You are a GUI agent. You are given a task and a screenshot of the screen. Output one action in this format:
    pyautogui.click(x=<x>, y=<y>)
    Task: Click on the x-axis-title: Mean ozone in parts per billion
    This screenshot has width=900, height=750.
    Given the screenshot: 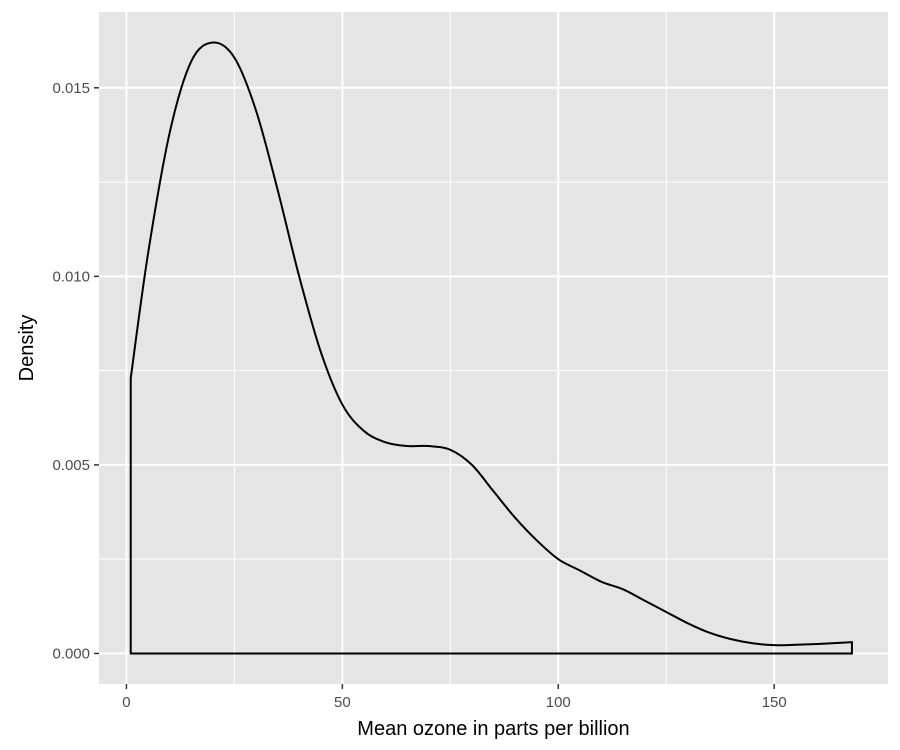 What is the action you would take?
    pyautogui.click(x=493, y=729)
    